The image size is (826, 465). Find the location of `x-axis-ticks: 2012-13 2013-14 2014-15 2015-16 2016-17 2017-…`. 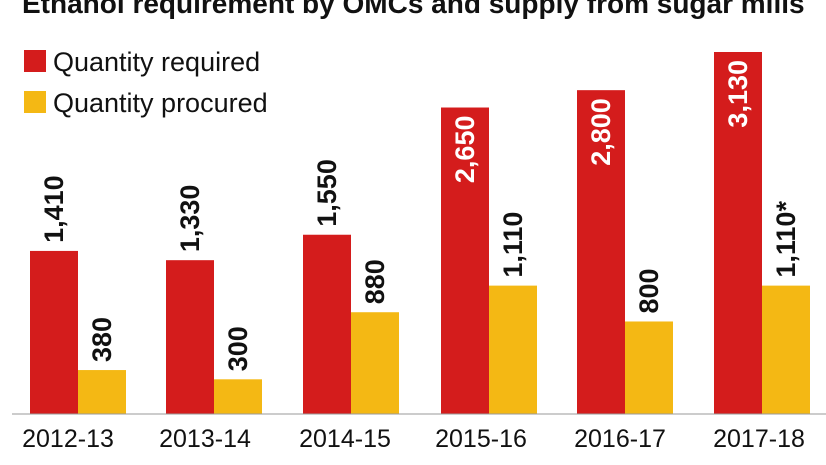

x-axis-ticks: 2012-13 2013-14 2014-15 2015-16 2016-17 2017-… is located at coordinates (413, 439).